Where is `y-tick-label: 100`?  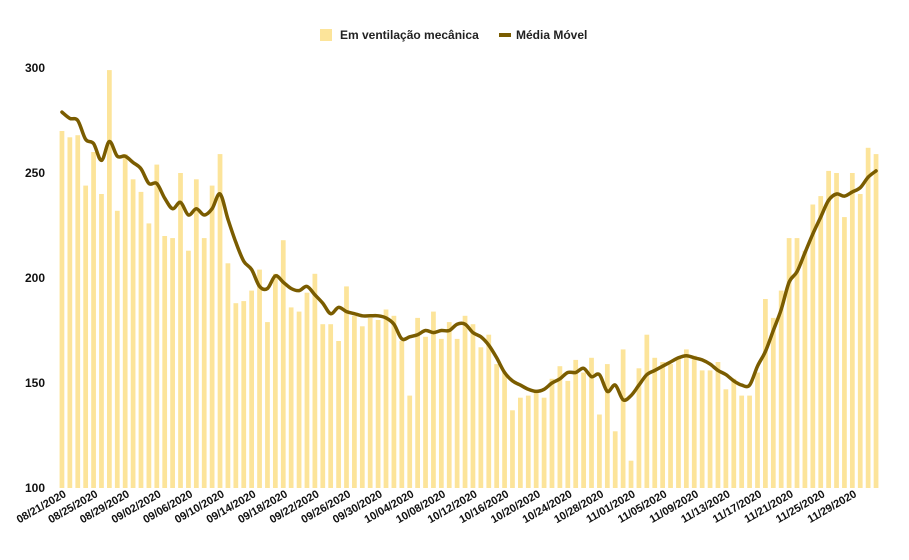 y-tick-label: 100 is located at coordinates (35, 488).